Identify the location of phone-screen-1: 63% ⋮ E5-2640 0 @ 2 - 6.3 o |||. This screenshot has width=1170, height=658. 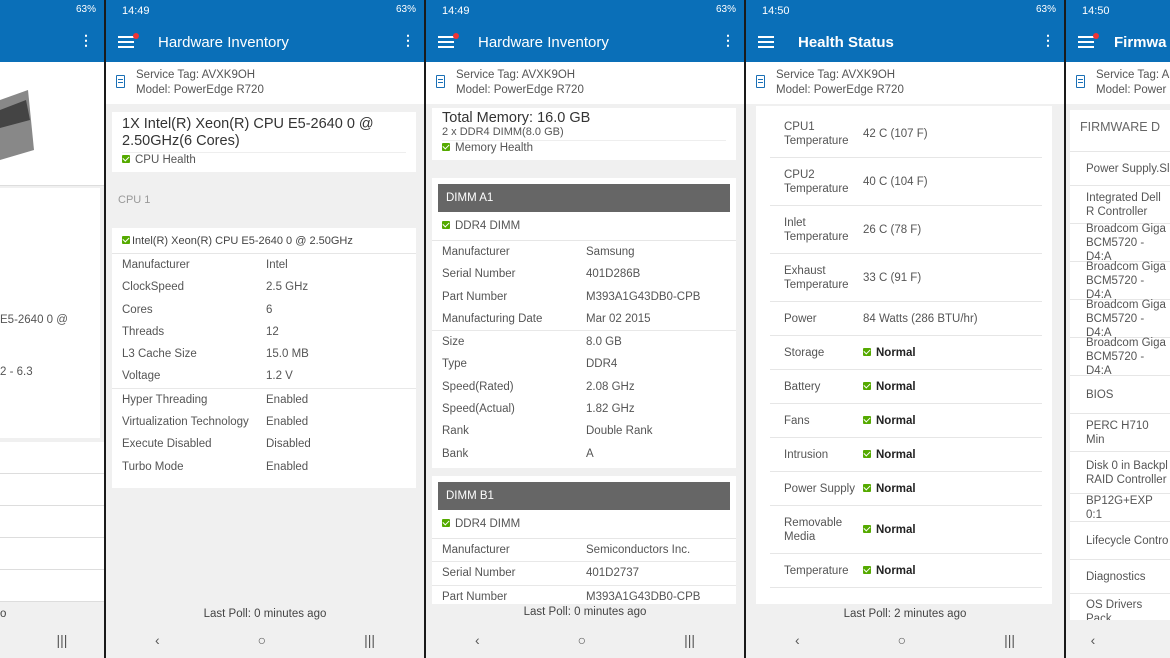
(52, 329).